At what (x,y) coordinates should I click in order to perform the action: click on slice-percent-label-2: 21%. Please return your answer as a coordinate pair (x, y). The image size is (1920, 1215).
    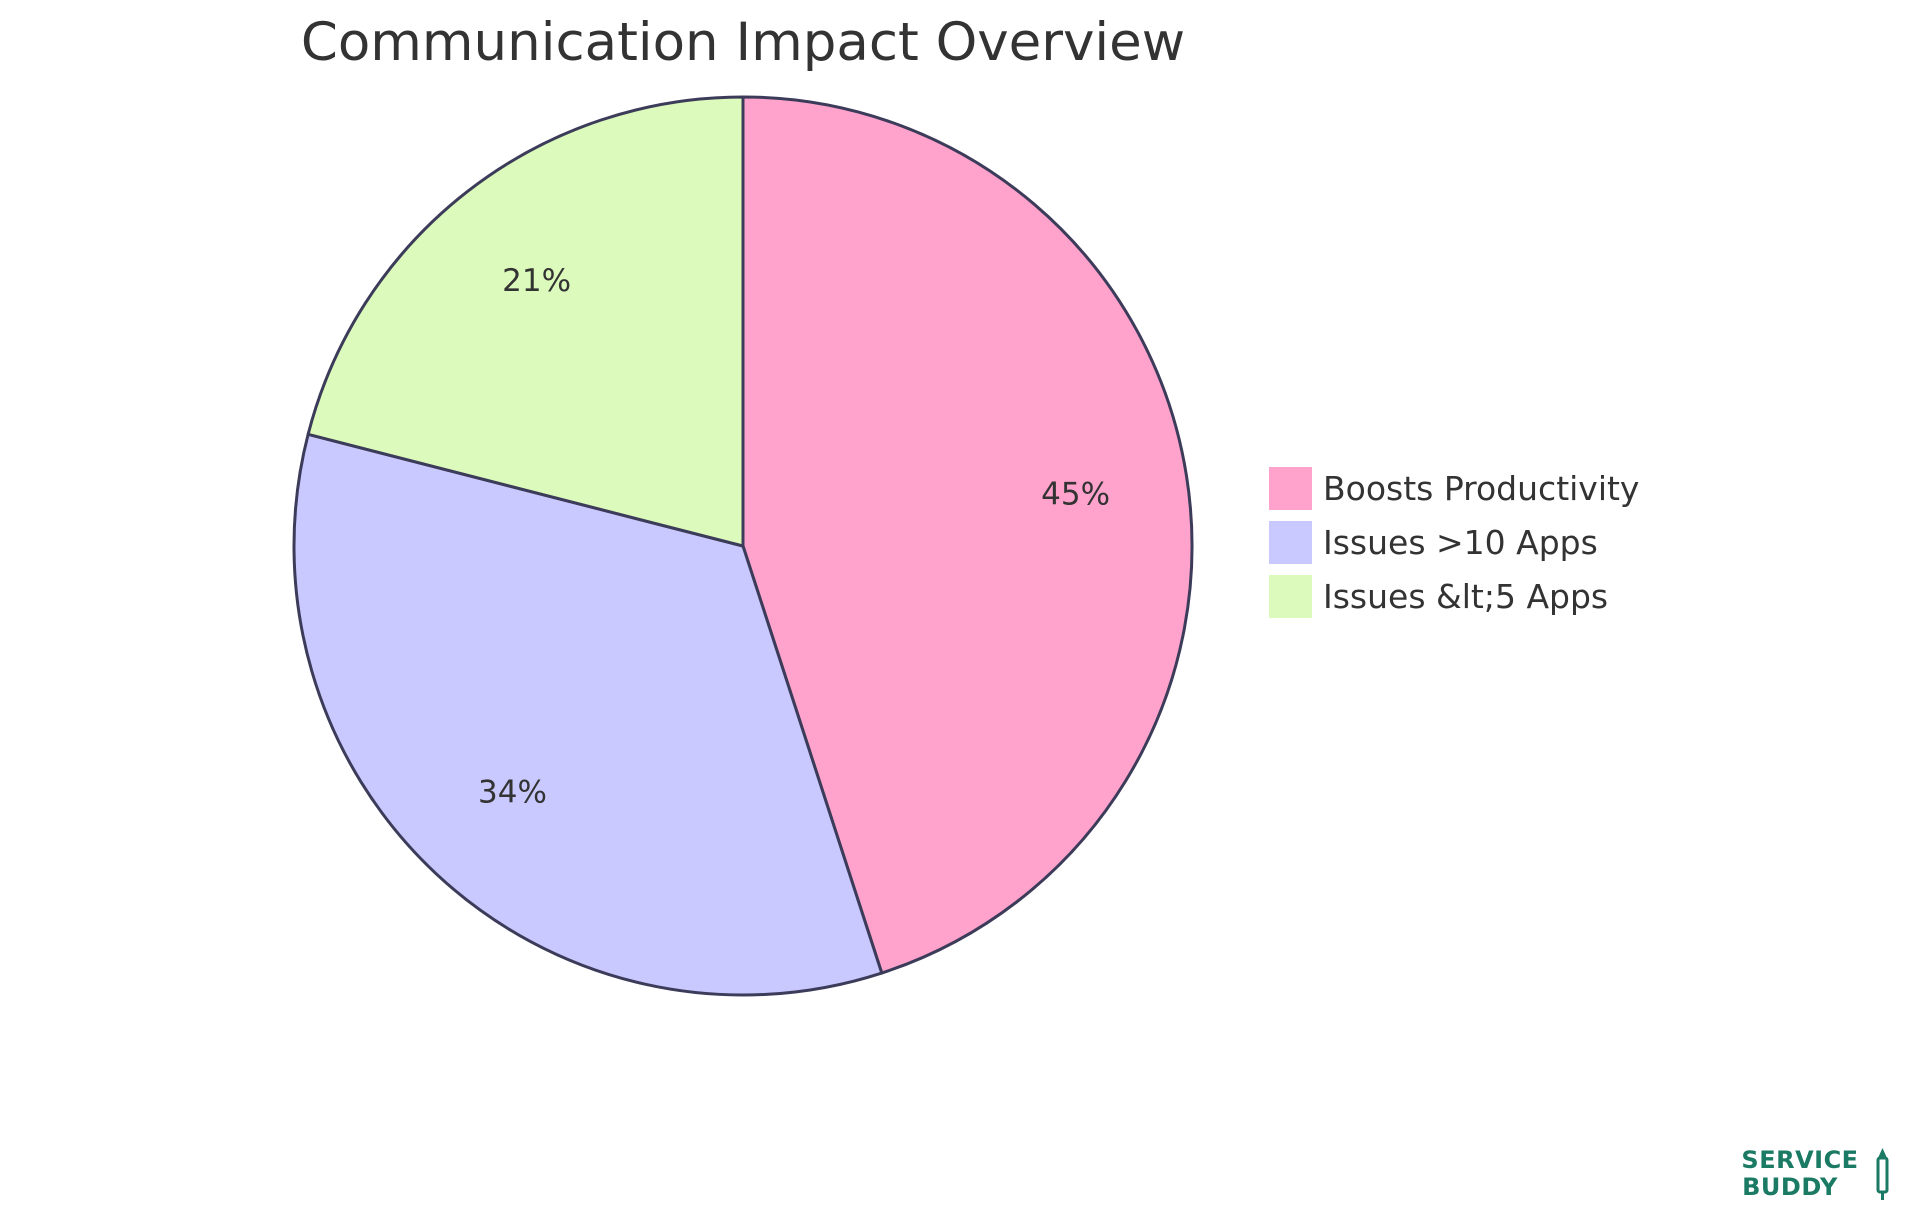
    Looking at the image, I should click on (536, 281).